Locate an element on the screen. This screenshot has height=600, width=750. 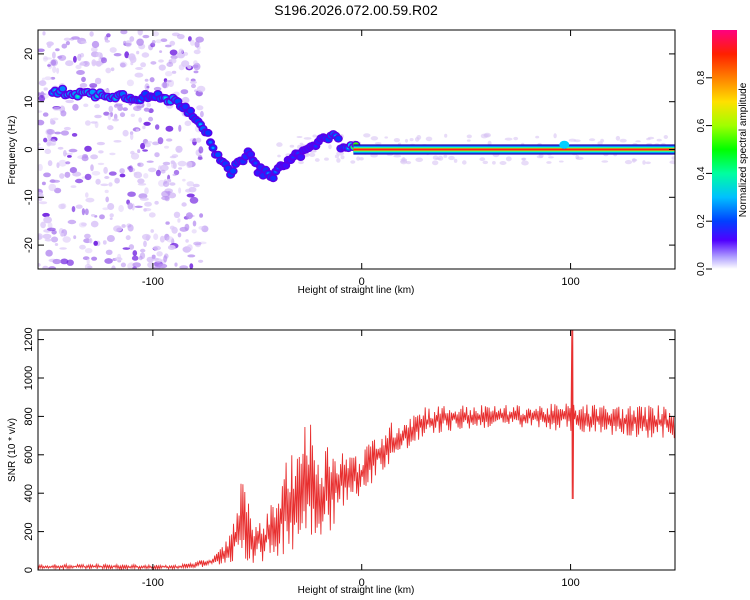
x-tick-label: -100 is located at coordinates (153, 282).